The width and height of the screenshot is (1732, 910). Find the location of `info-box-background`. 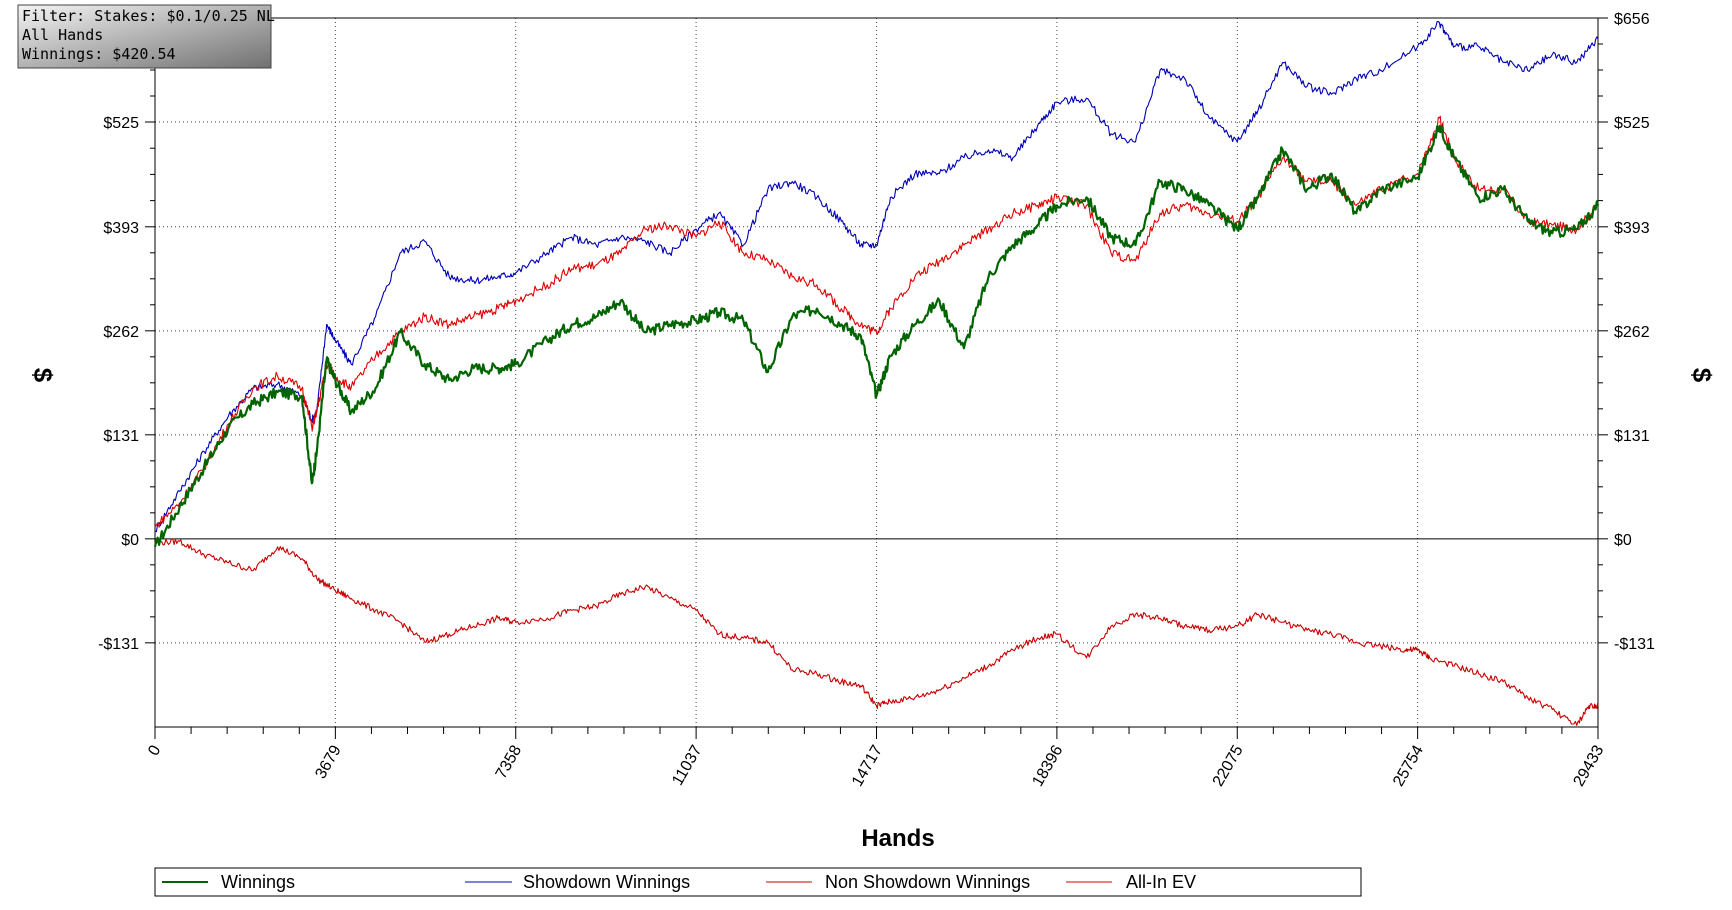

info-box-background is located at coordinates (144, 36).